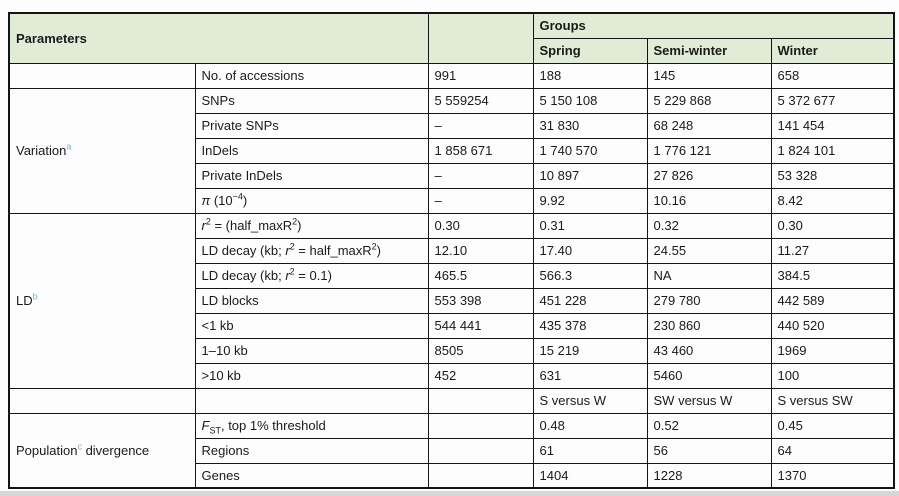  Describe the element at coordinates (590, 100) in the screenshot. I see `value-cell: 5 150 108` at that location.